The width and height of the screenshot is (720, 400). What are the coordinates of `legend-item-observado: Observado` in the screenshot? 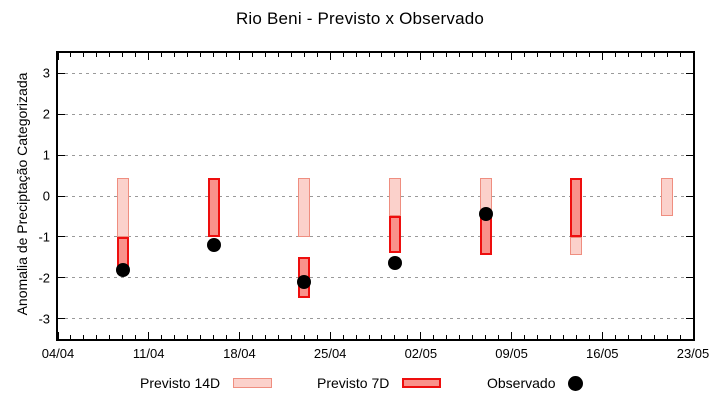 It's located at (535, 383).